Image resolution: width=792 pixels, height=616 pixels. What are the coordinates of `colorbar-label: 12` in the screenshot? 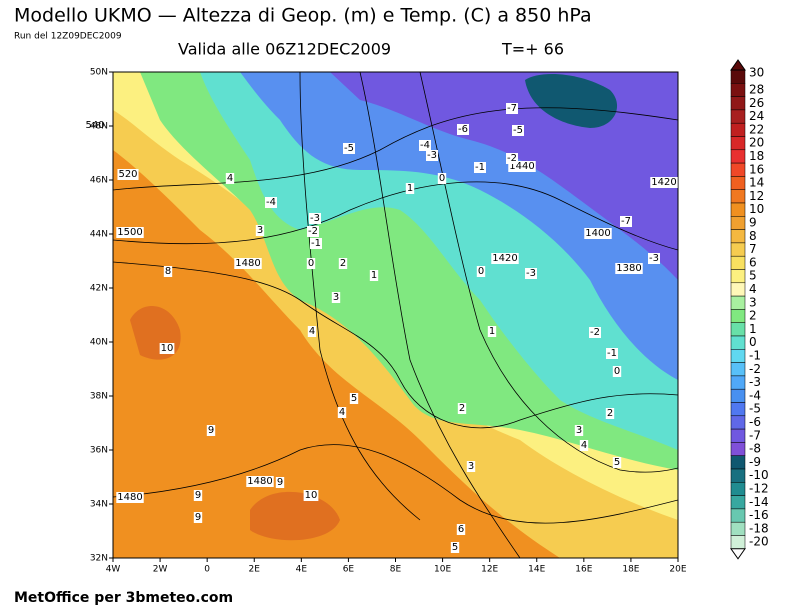 It's located at (756, 196).